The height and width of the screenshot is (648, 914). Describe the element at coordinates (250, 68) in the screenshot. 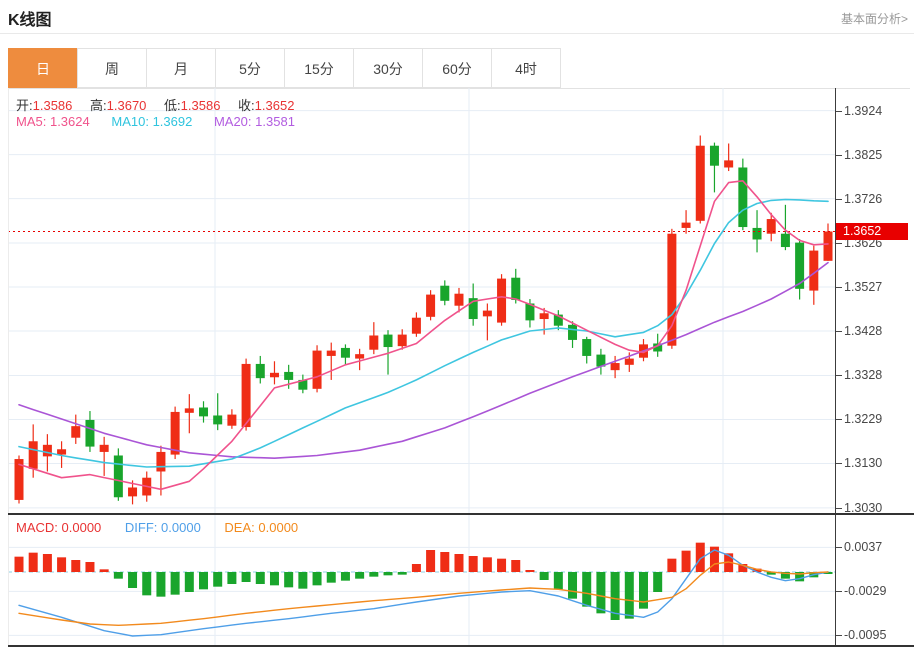

I see `tab-5min: 5分` at that location.